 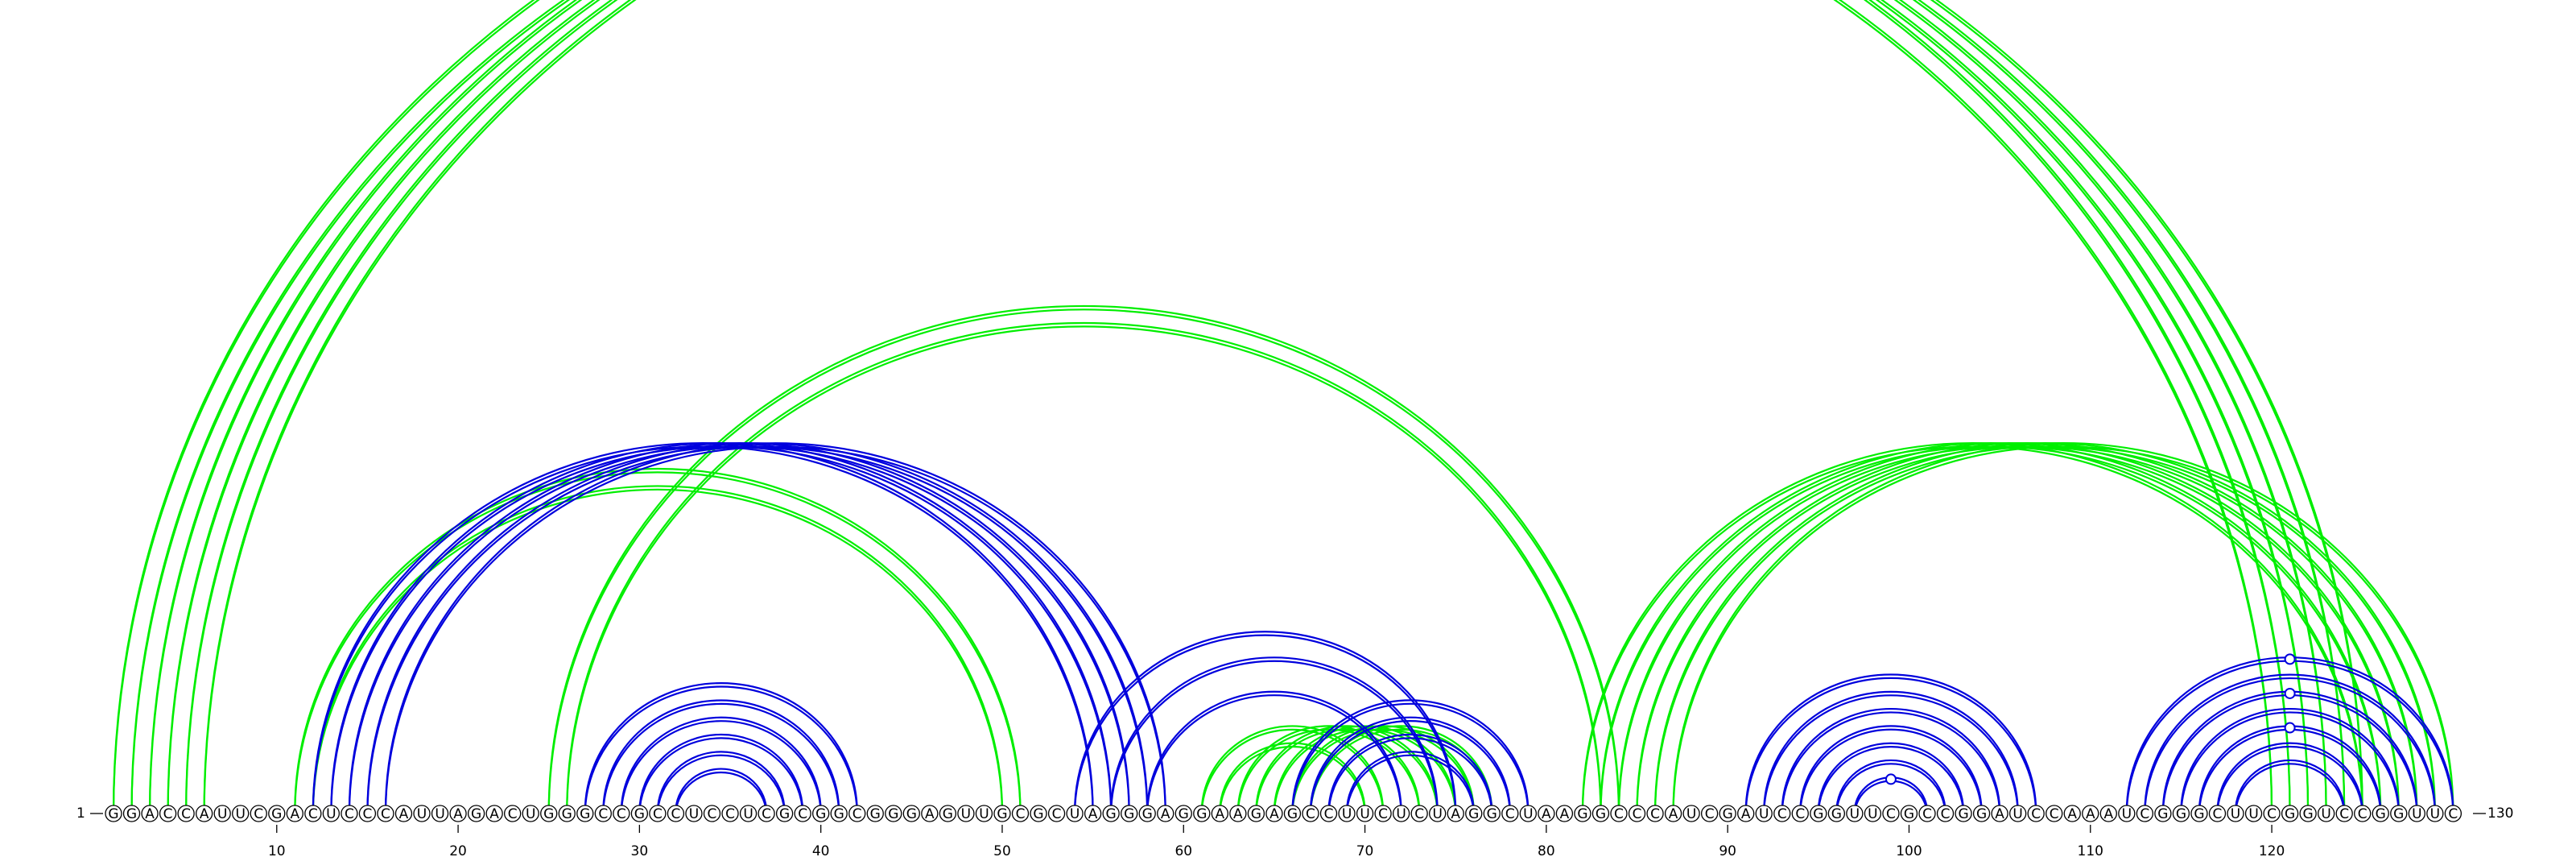 I want to click on blue-arc-28-41-a, so click(x=721, y=755).